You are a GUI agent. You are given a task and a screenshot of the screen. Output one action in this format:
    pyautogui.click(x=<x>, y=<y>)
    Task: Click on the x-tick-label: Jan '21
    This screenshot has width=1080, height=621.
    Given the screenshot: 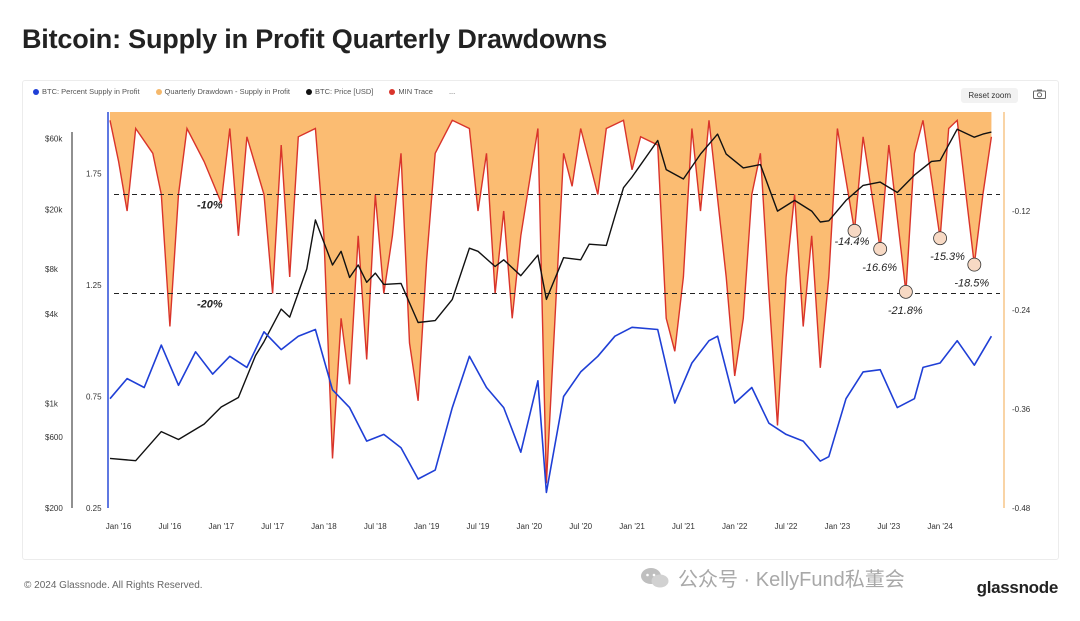 What is the action you would take?
    pyautogui.click(x=632, y=526)
    